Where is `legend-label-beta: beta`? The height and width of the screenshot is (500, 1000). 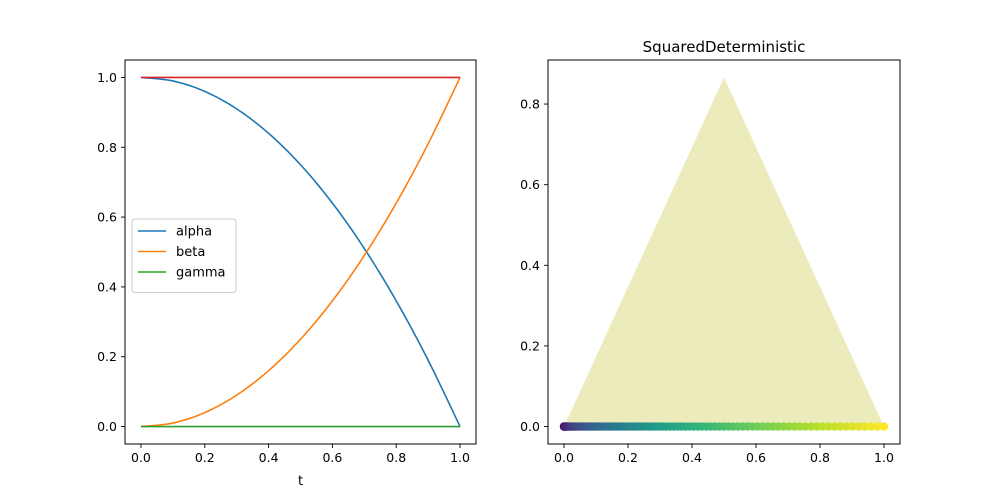
legend-label-beta: beta is located at coordinates (190, 252).